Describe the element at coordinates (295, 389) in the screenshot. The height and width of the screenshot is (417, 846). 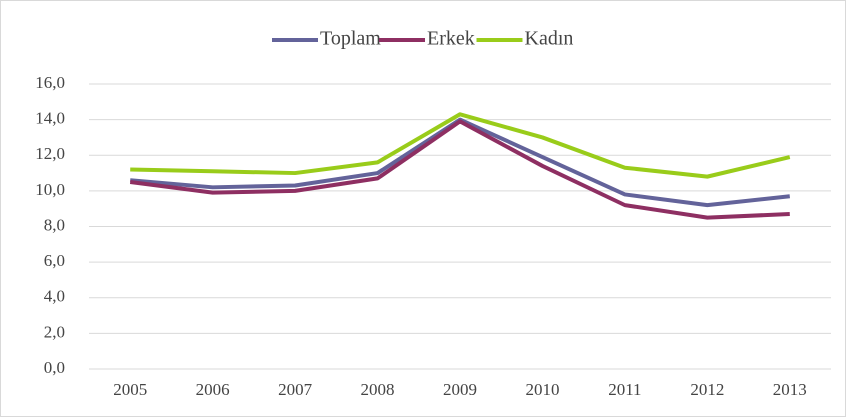
I see `x-tick-label: 2007` at that location.